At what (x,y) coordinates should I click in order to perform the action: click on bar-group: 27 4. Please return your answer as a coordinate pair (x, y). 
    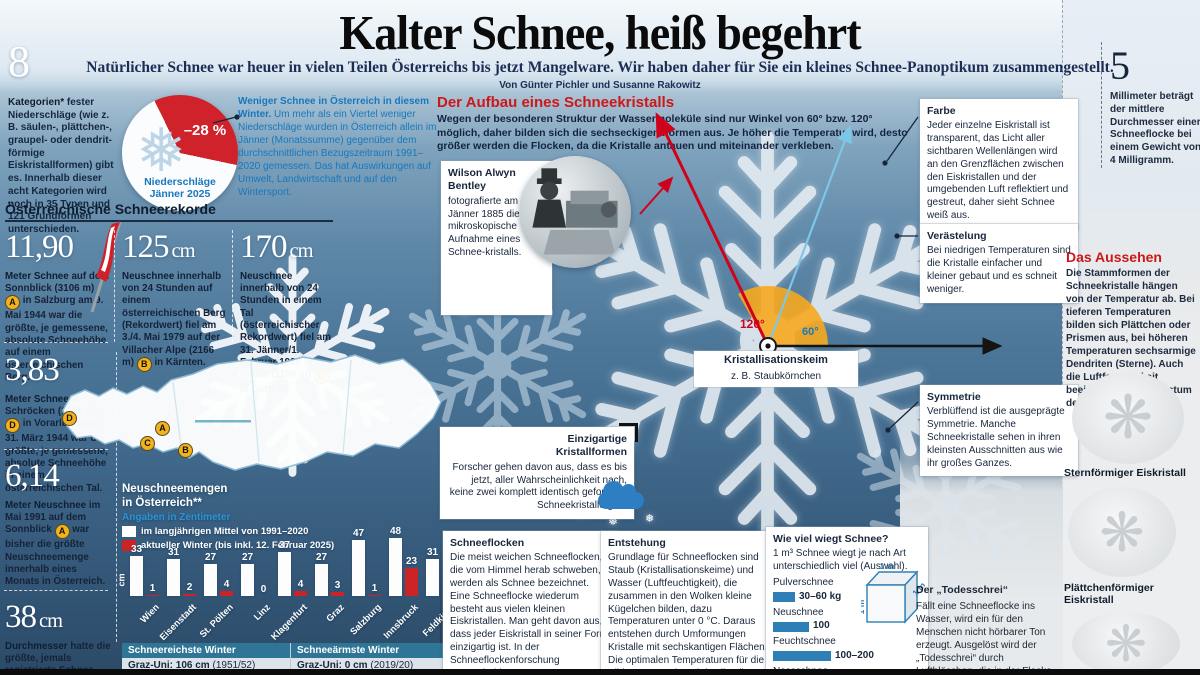
    Looking at the image, I should click on (220, 539).